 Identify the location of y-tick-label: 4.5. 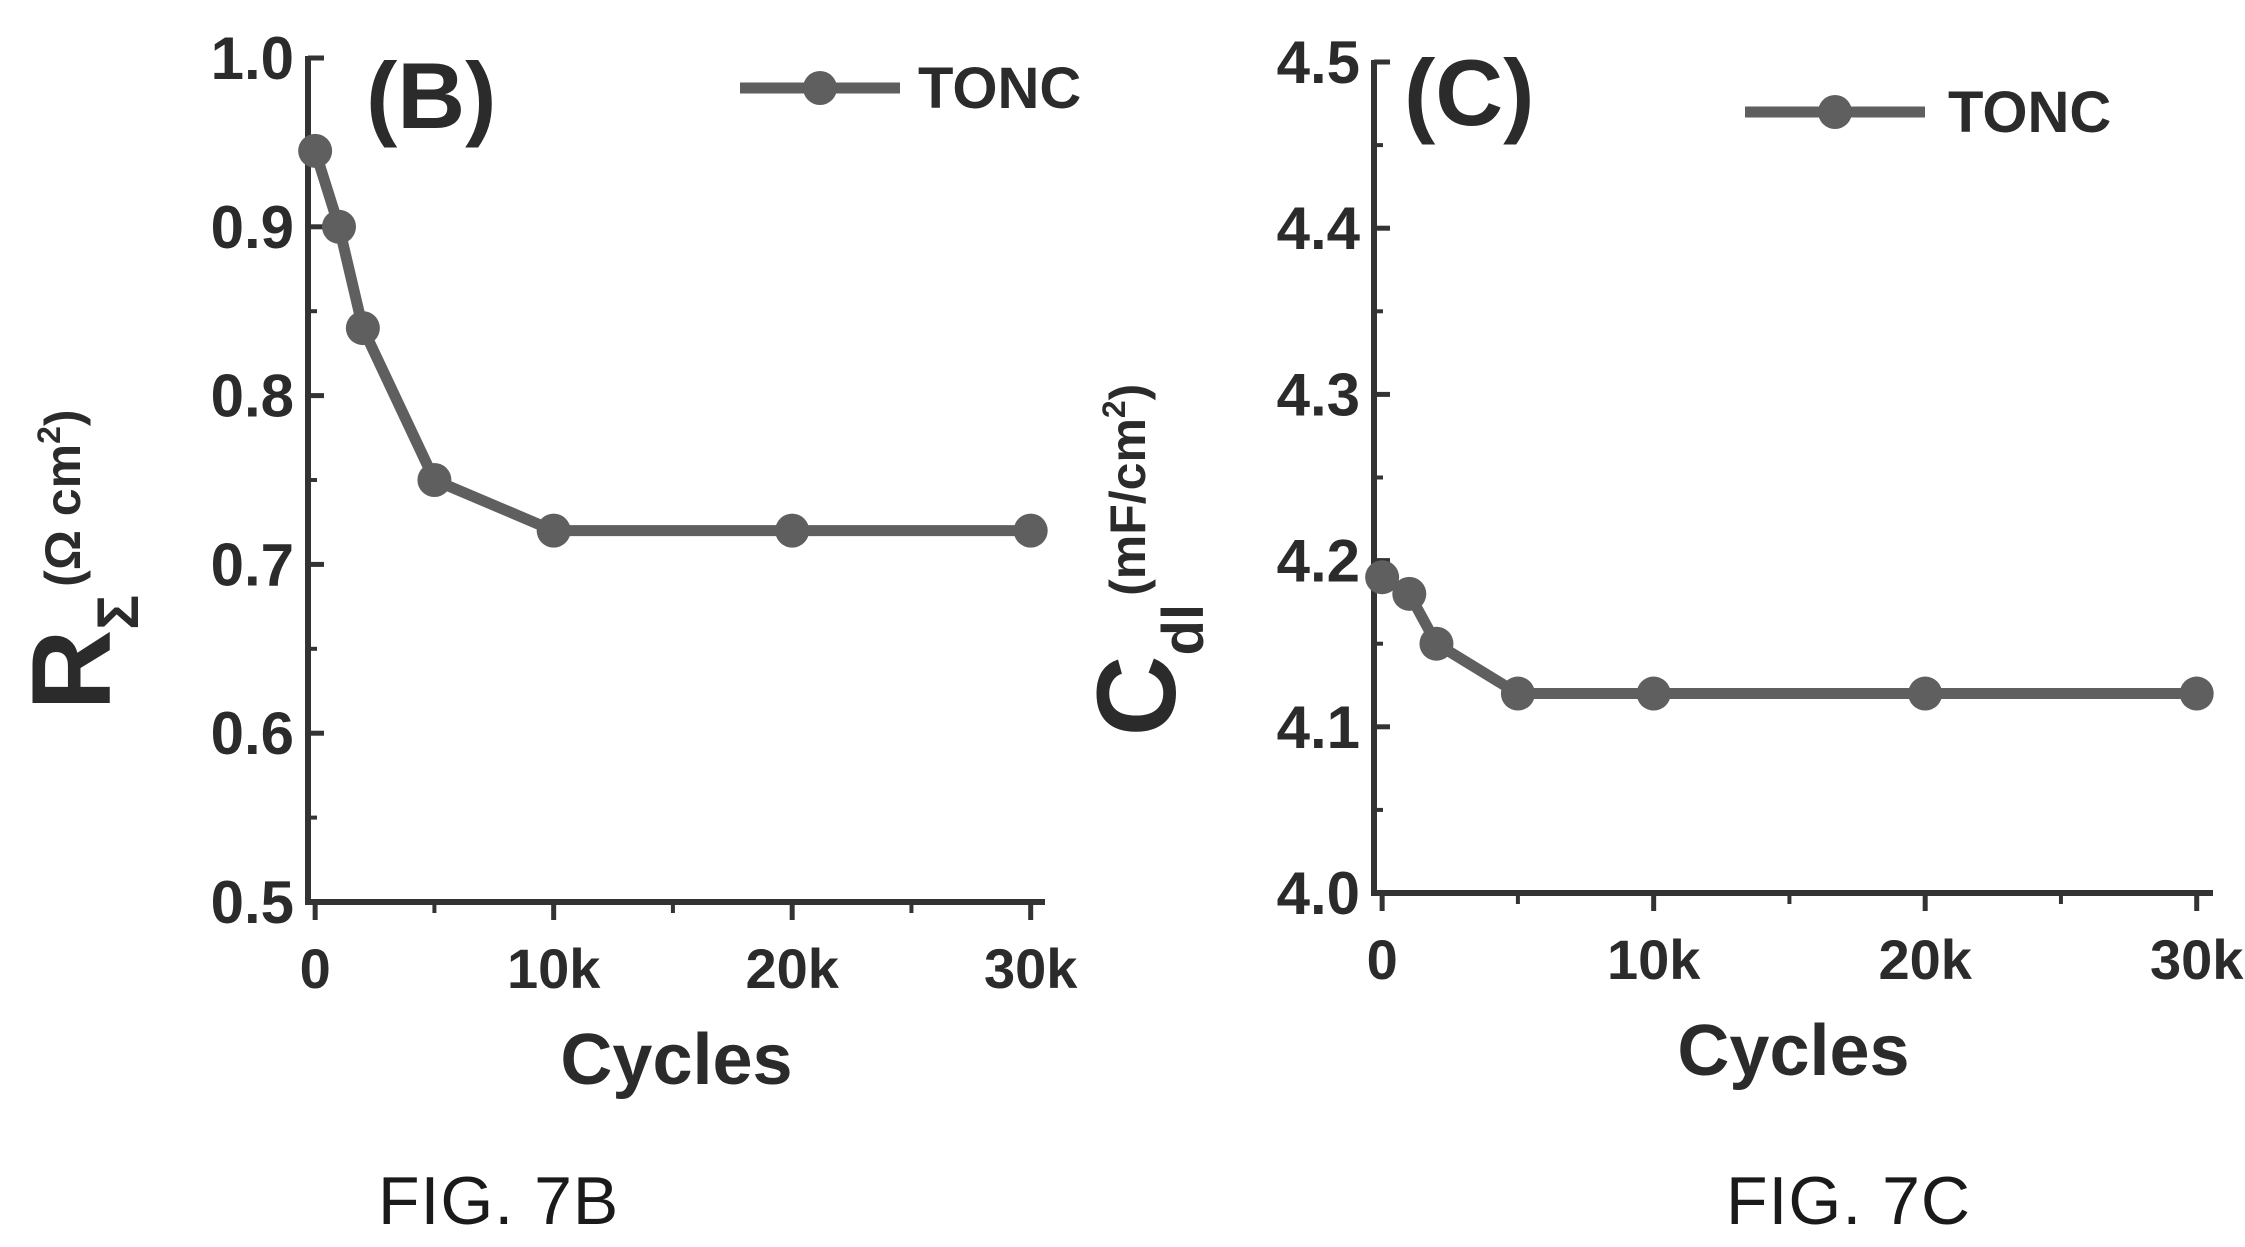
(1318, 62).